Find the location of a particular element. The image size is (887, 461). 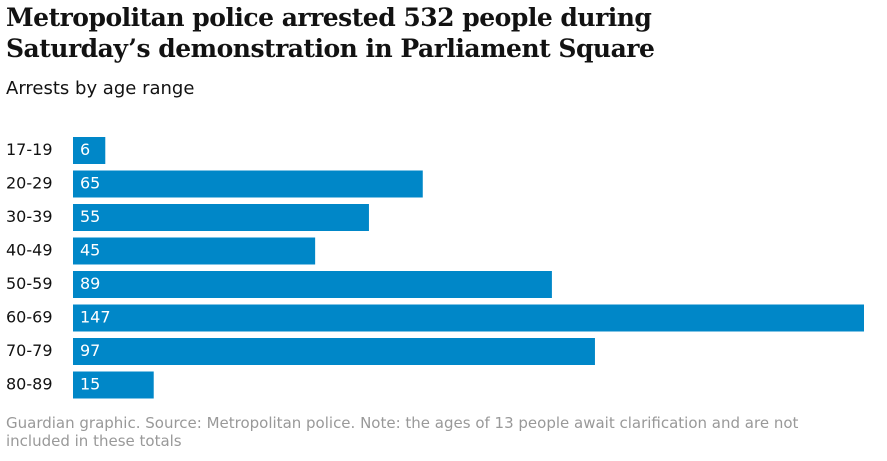

y-tick-label: 60-69 is located at coordinates (29, 317).